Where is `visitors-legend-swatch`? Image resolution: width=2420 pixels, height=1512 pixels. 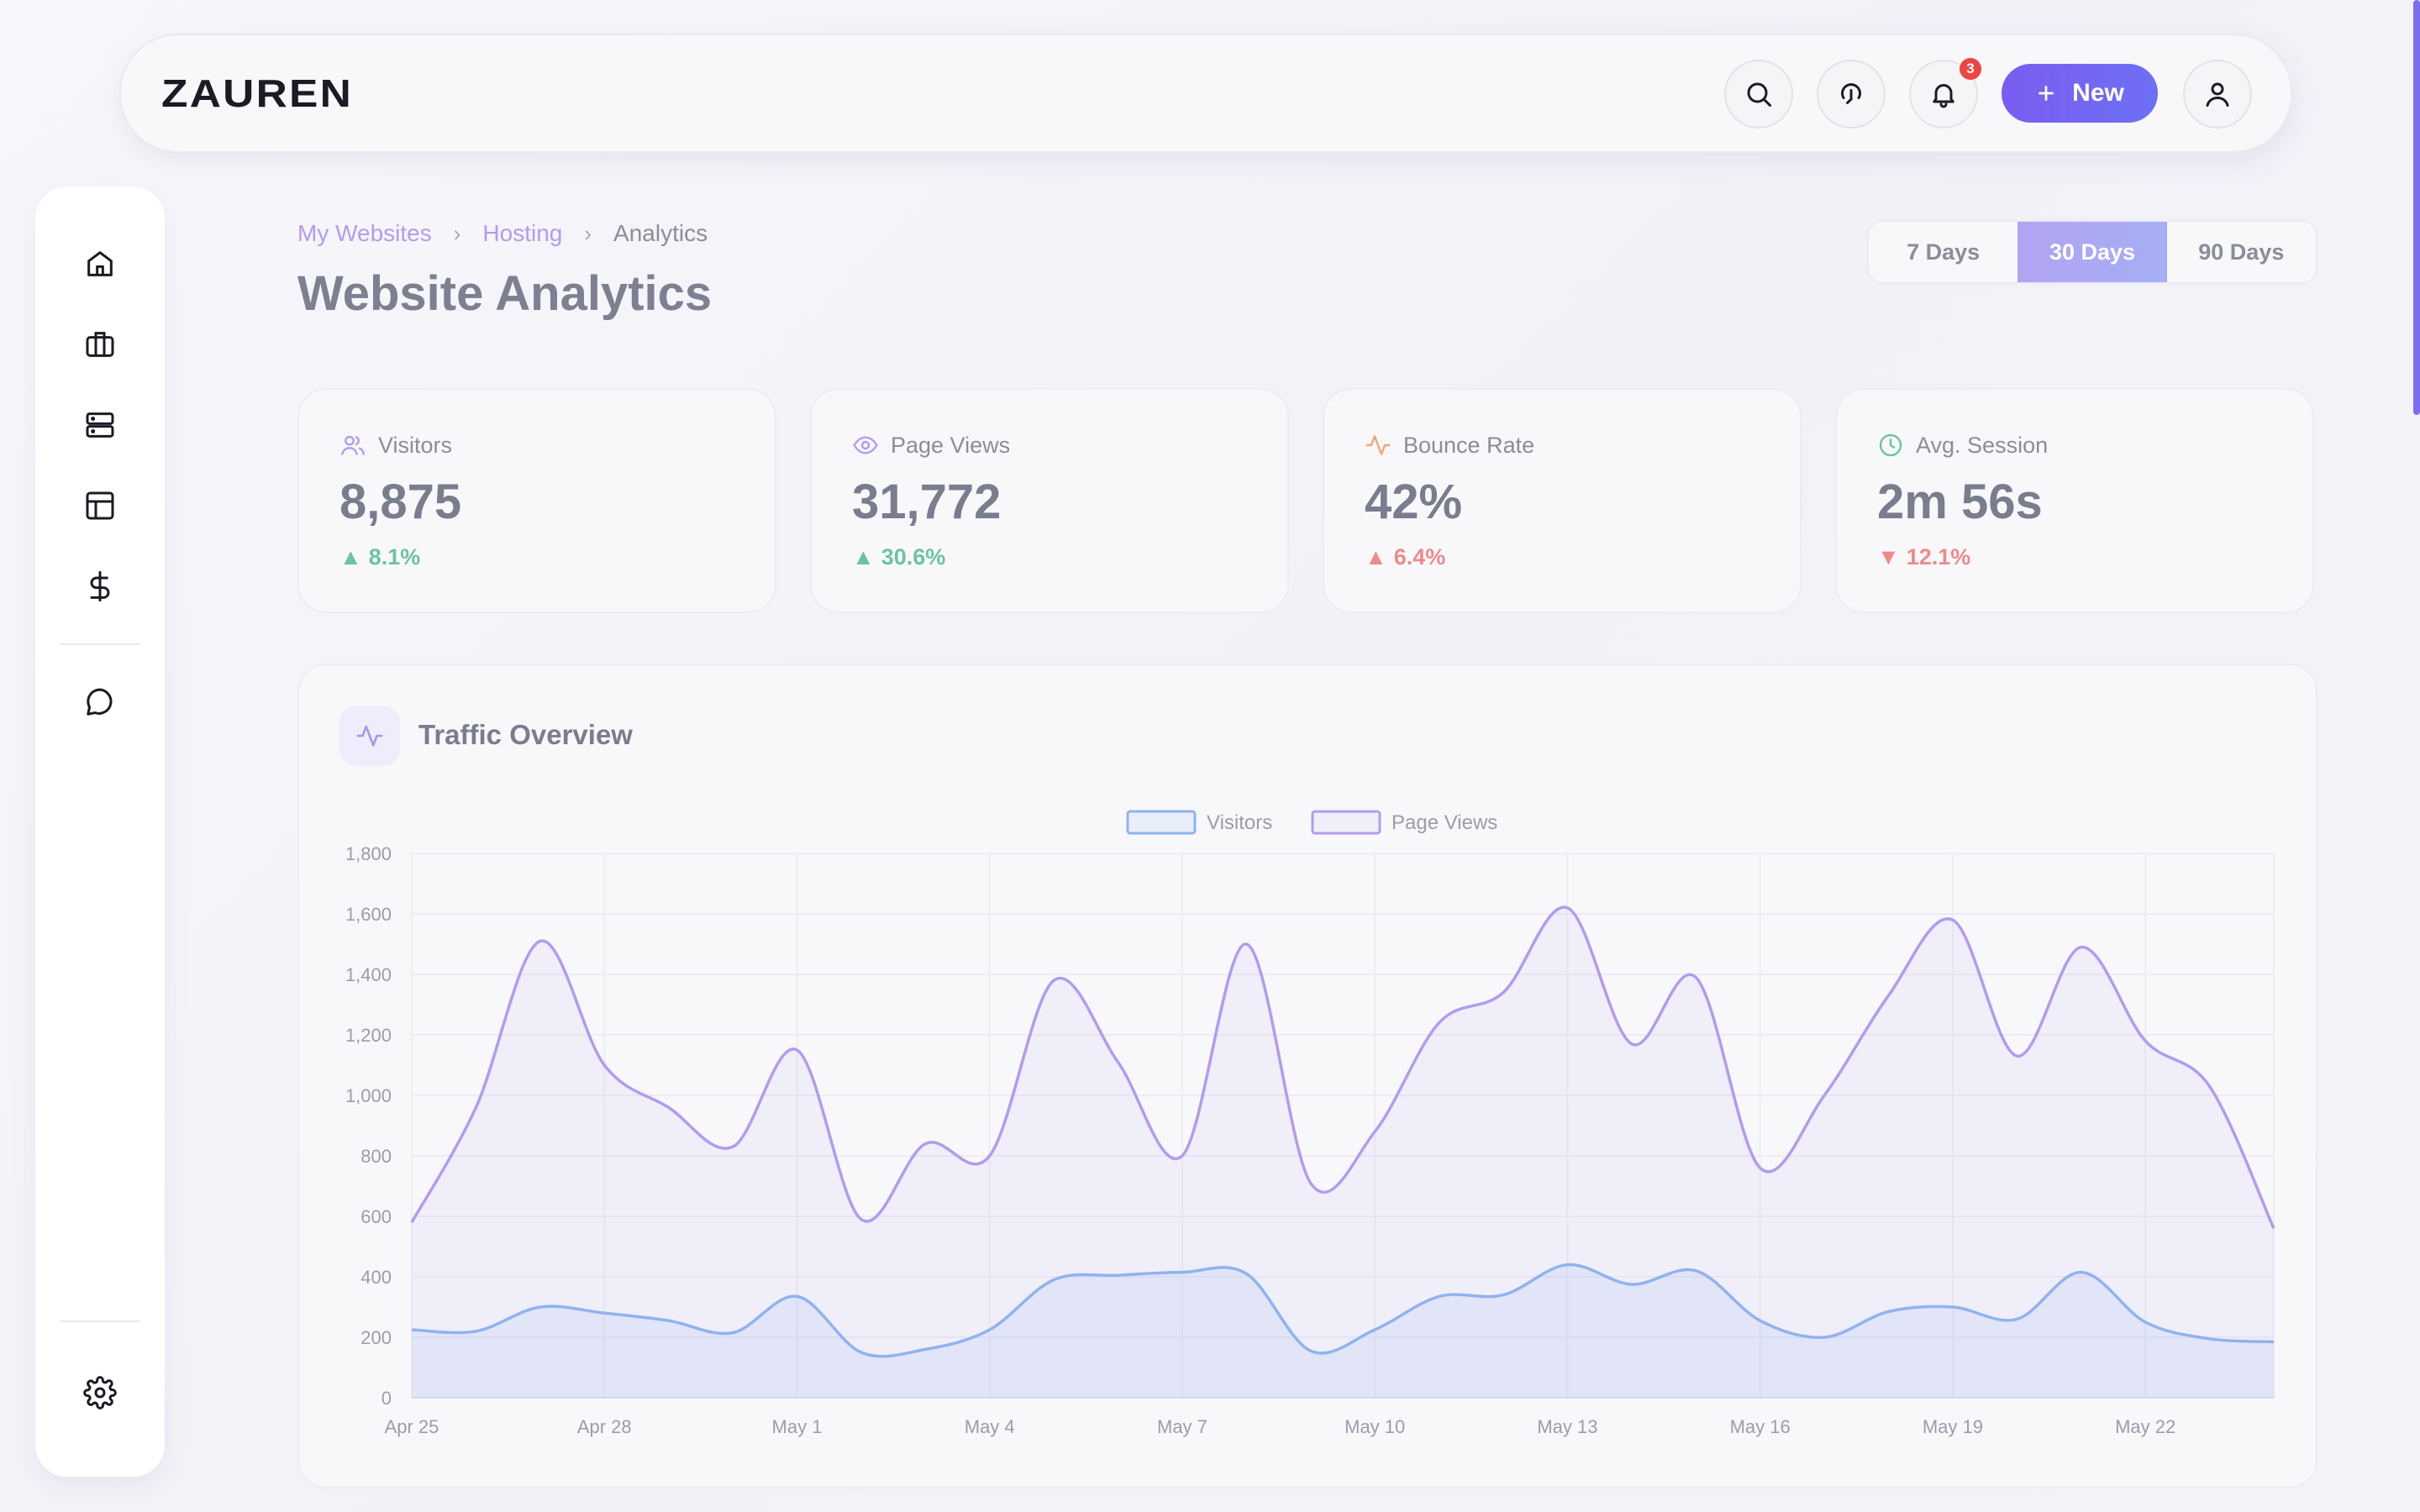
visitors-legend-swatch is located at coordinates (1162, 822).